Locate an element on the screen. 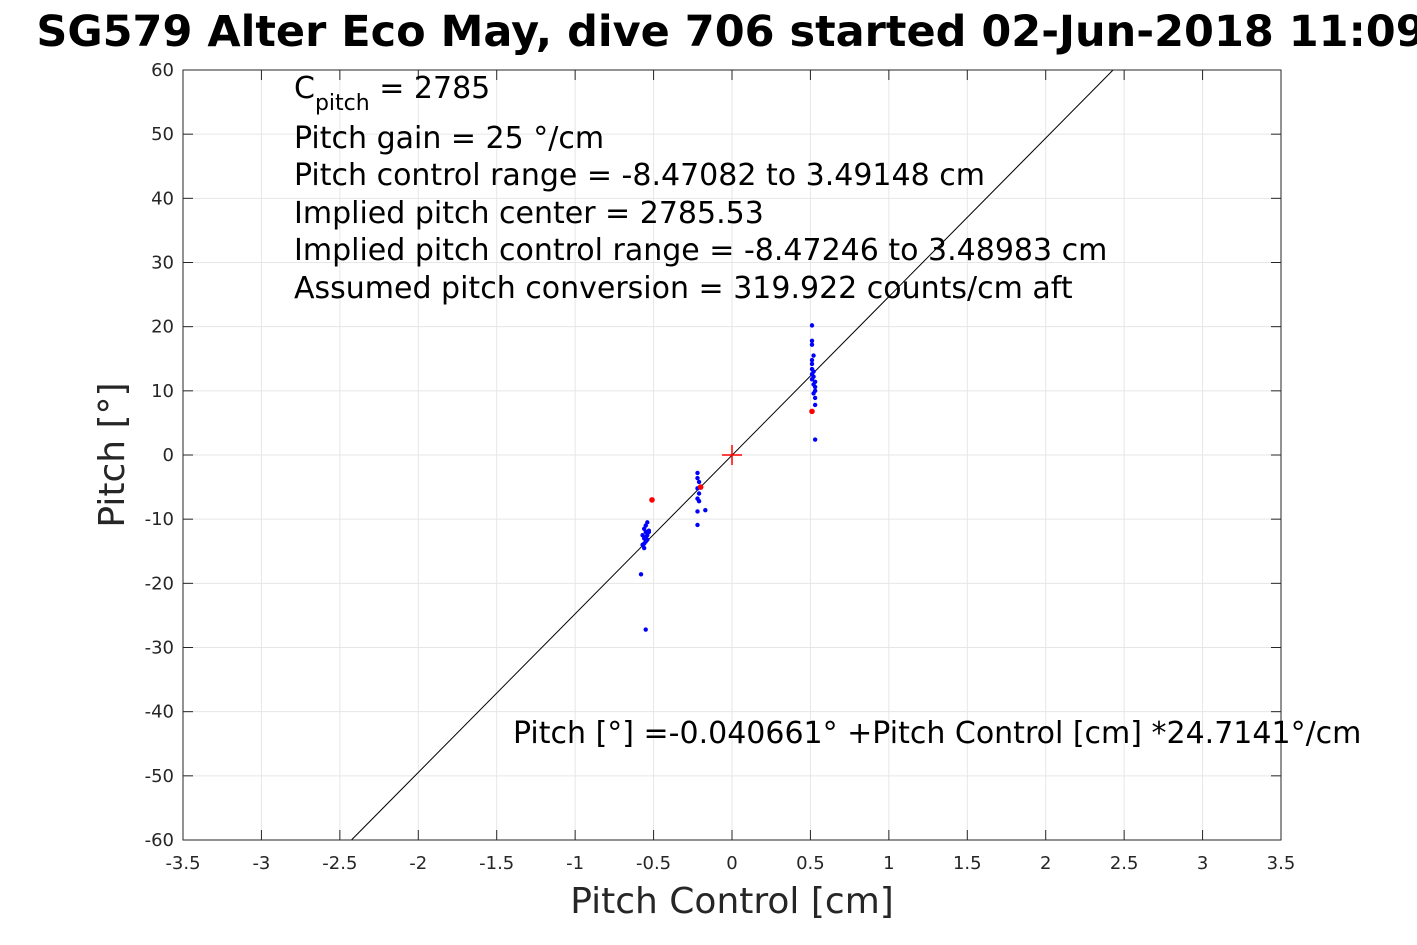 This screenshot has height=945, width=1417. x-tick-label: 1 is located at coordinates (888, 863).